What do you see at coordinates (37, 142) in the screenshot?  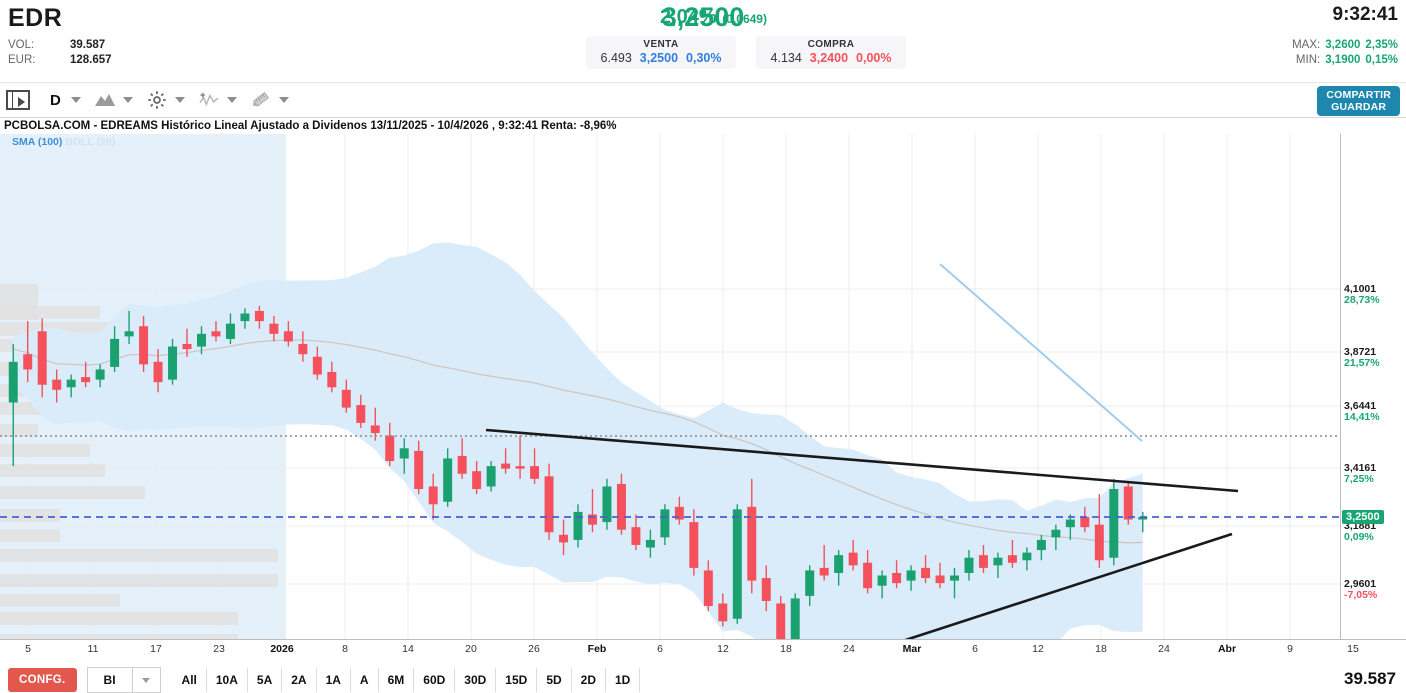 I see `sma-legend: SMA (100)` at bounding box center [37, 142].